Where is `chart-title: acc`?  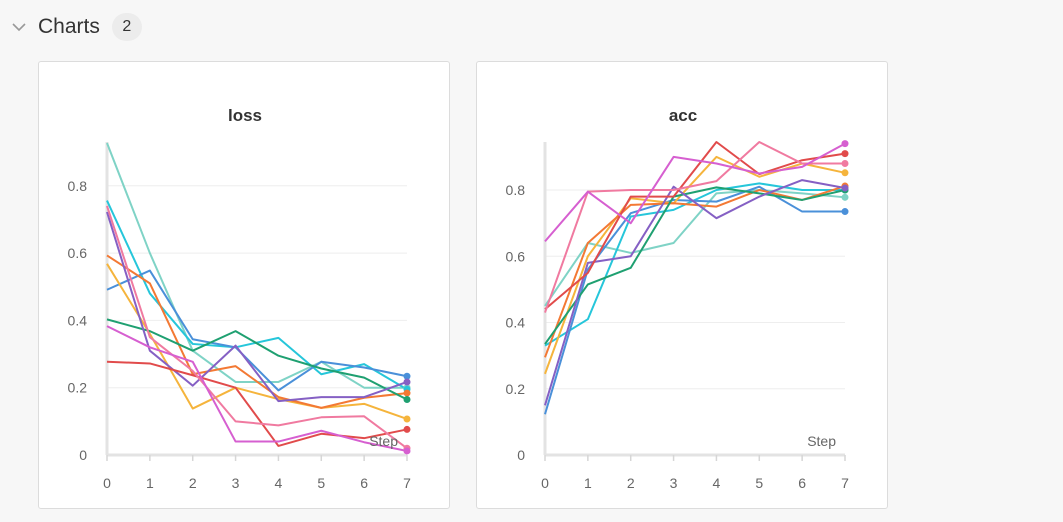 chart-title: acc is located at coordinates (683, 115).